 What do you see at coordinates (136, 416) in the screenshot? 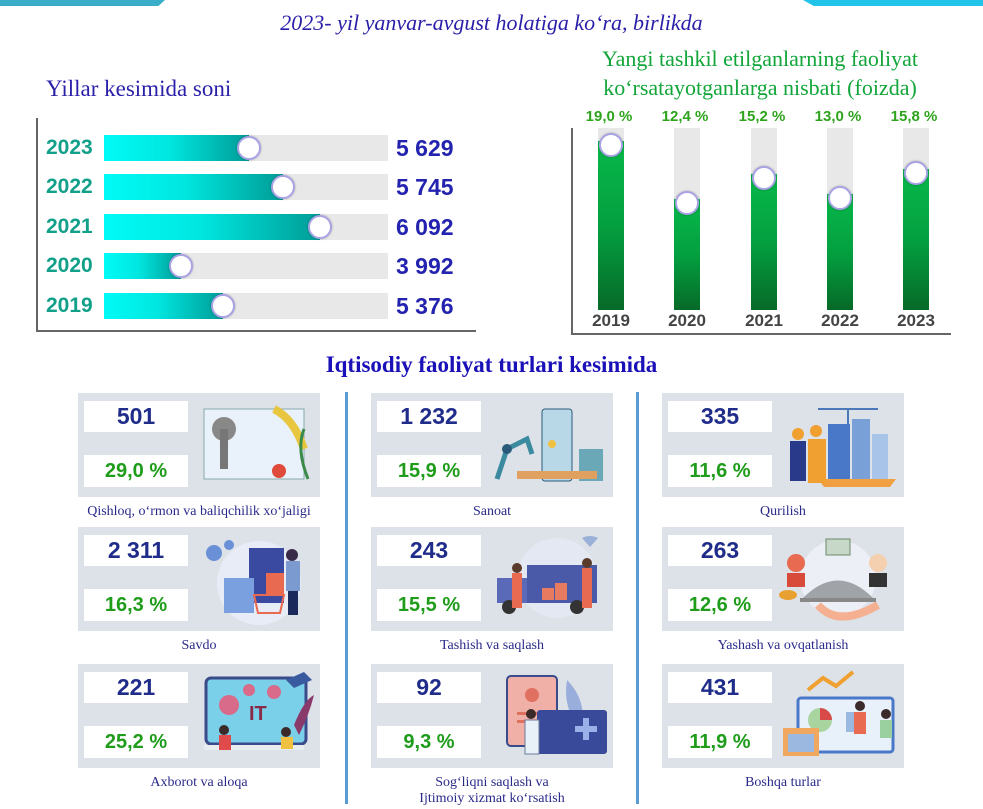
I see `sector-count: 501` at bounding box center [136, 416].